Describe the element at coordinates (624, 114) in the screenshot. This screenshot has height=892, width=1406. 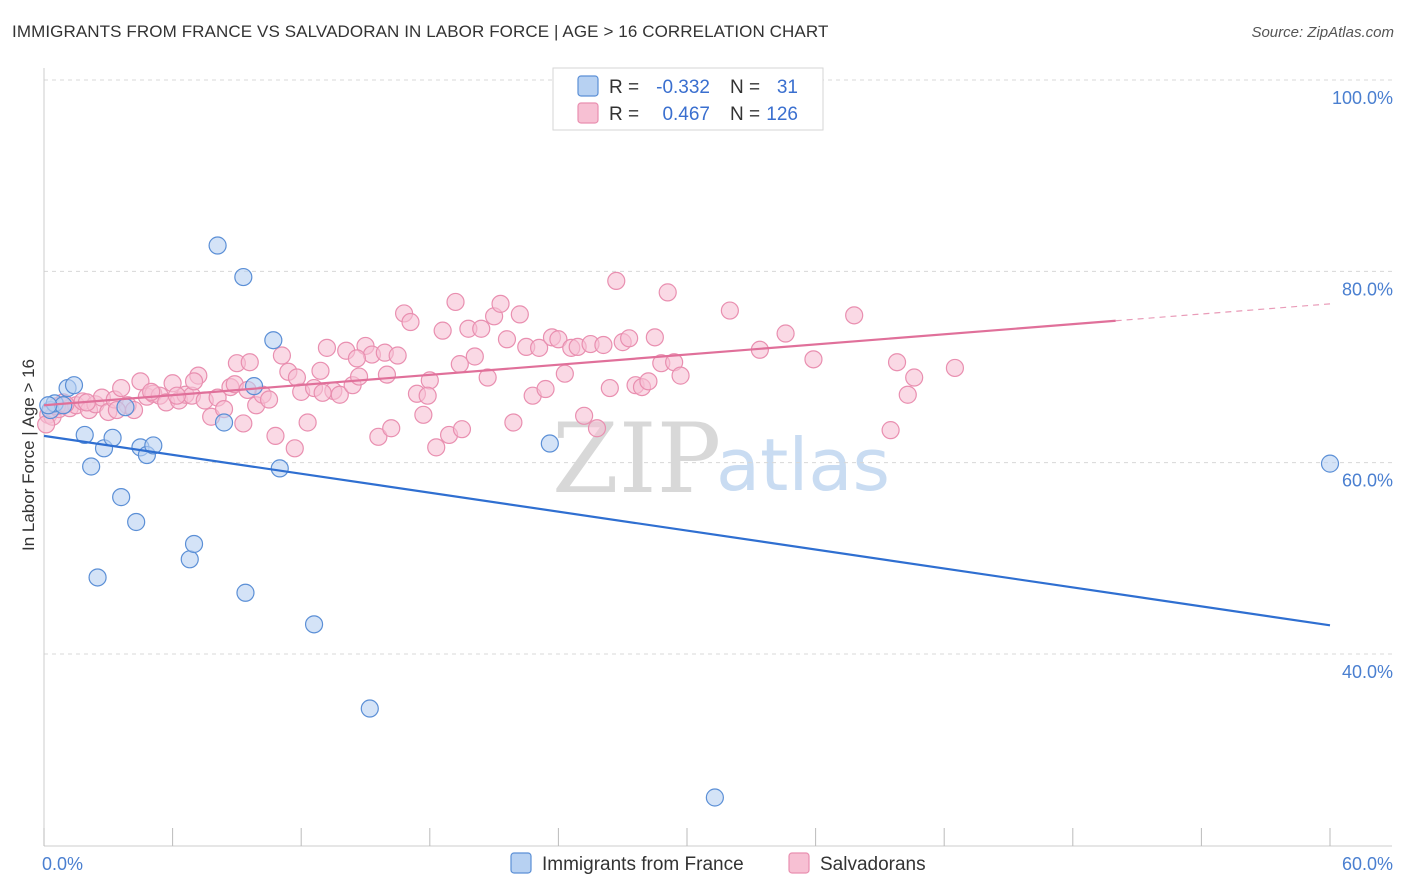
I see `legend-r-label-2: R =` at that location.